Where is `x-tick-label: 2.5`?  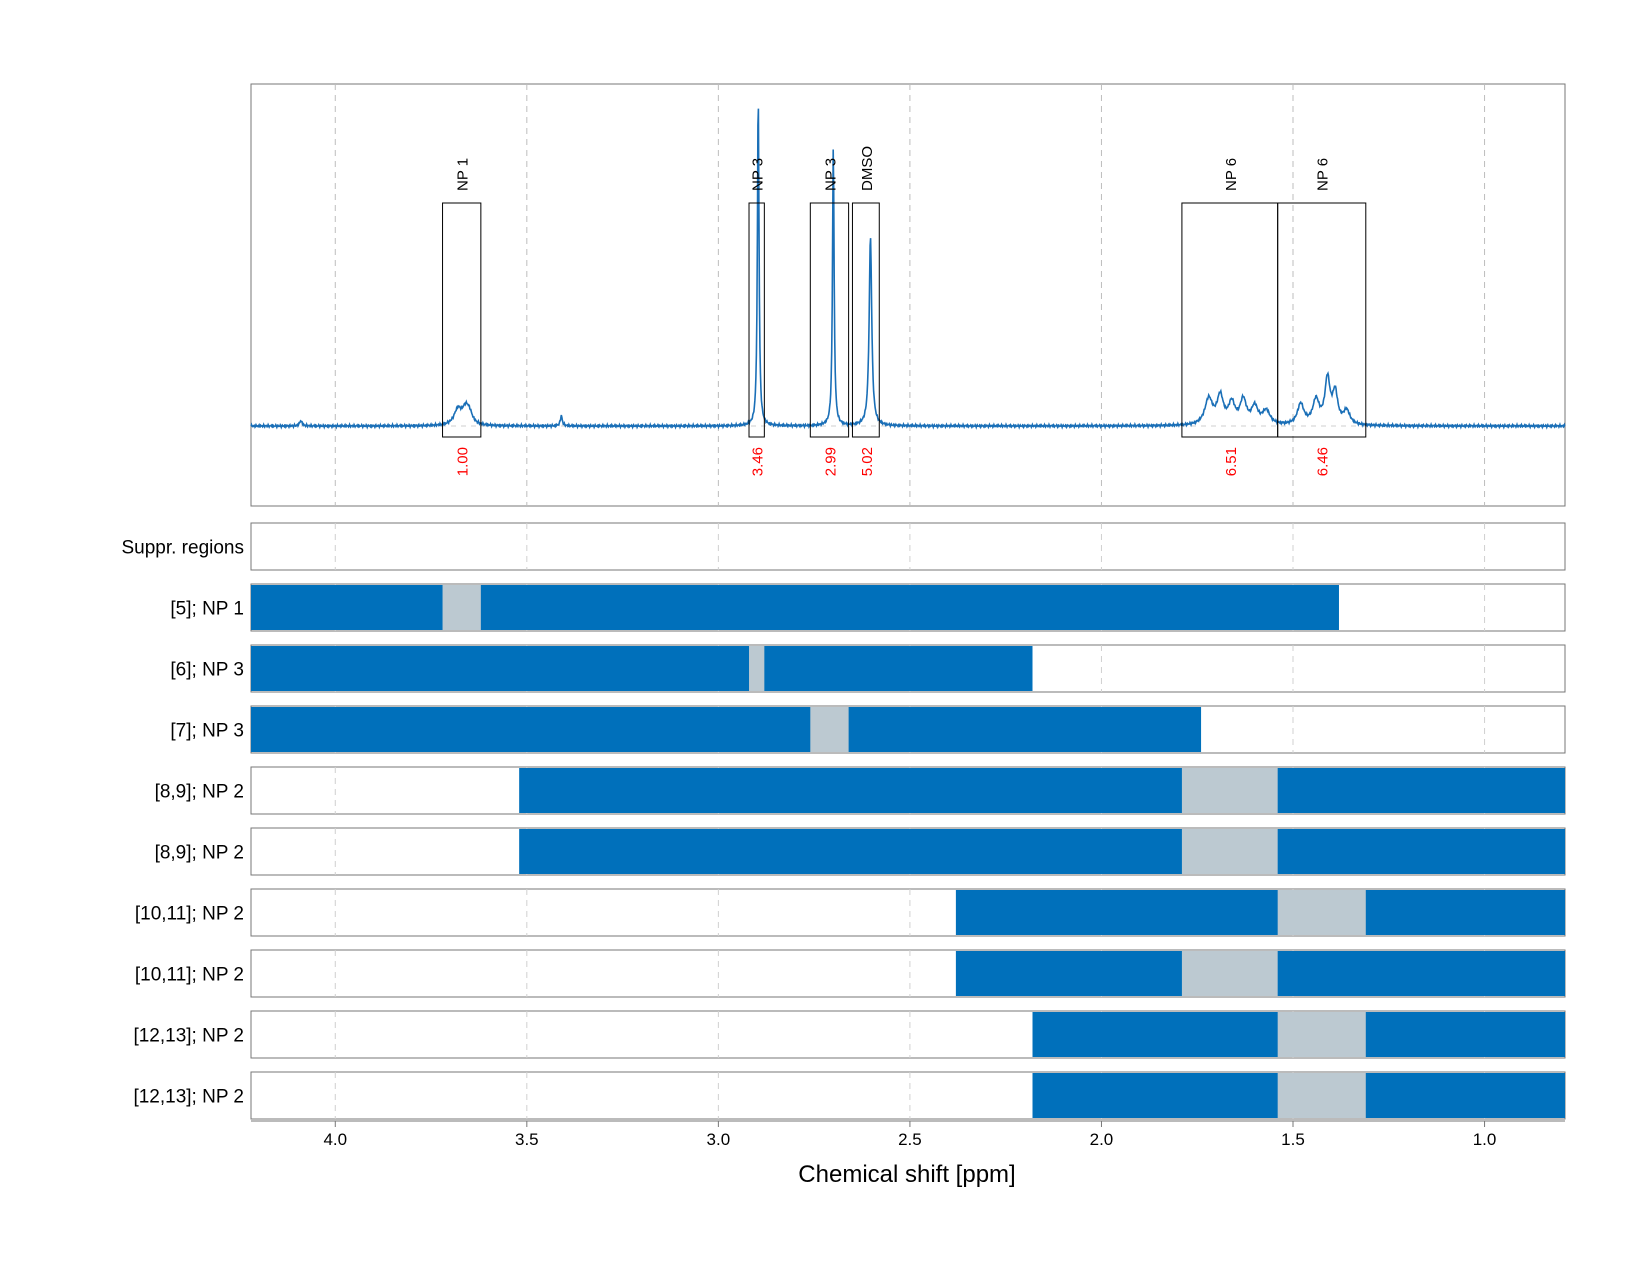
x-tick-label: 2.5 is located at coordinates (910, 1139).